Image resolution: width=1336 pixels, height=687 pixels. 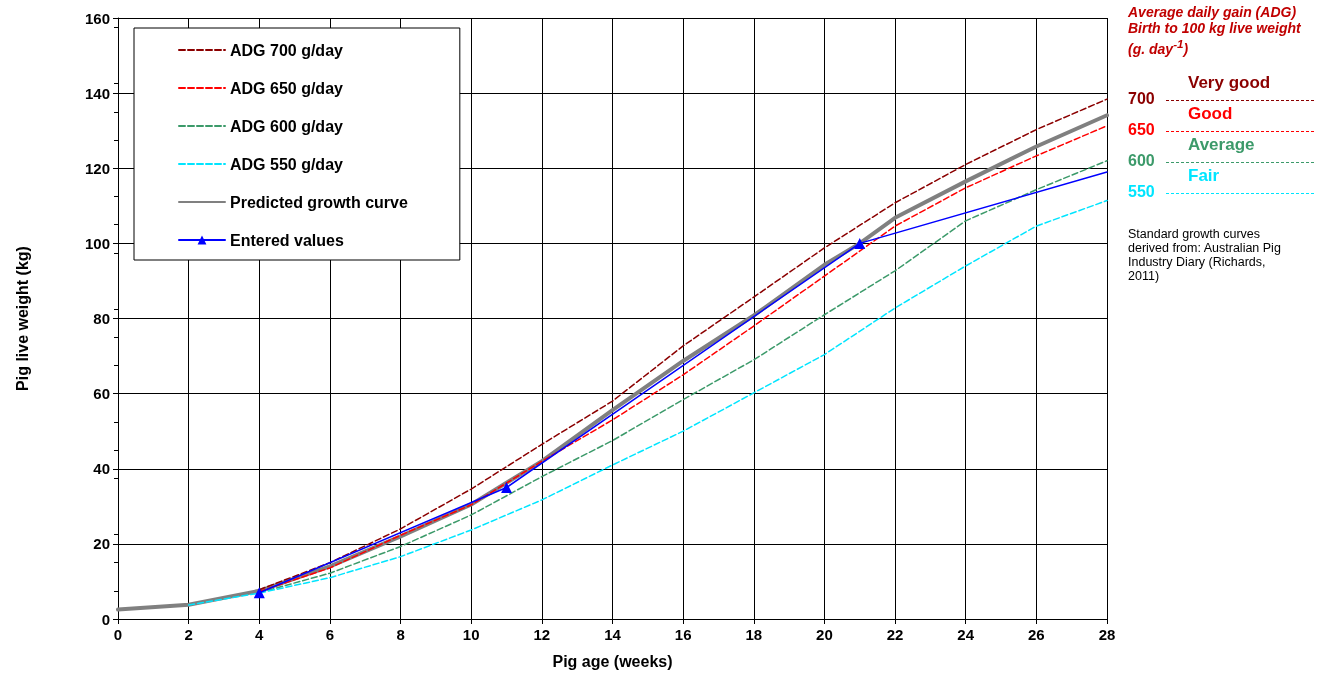 What do you see at coordinates (1204, 175) in the screenshot?
I see `text: Fair` at bounding box center [1204, 175].